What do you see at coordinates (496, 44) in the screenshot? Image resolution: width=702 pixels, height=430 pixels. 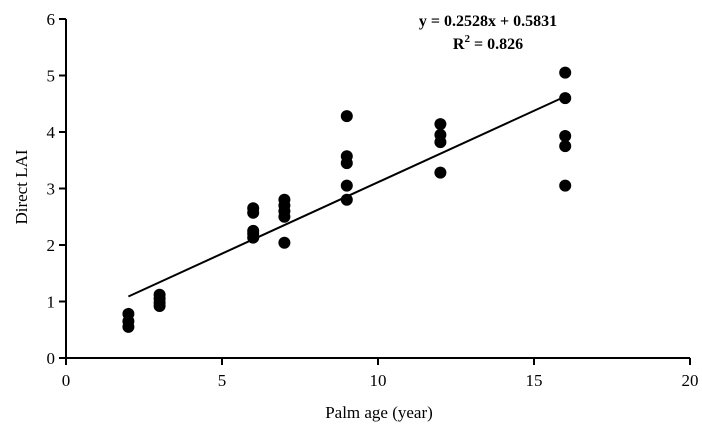 I see `r-squared-value: = 0.826` at bounding box center [496, 44].